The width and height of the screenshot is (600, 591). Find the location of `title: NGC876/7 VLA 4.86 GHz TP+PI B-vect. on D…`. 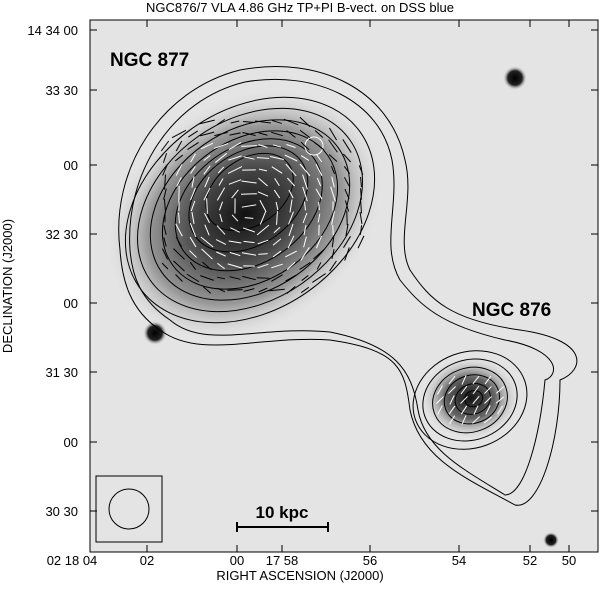

title: NGC876/7 VLA 4.86 GHz TP+PI B-vect. on D… is located at coordinates (300, 7).